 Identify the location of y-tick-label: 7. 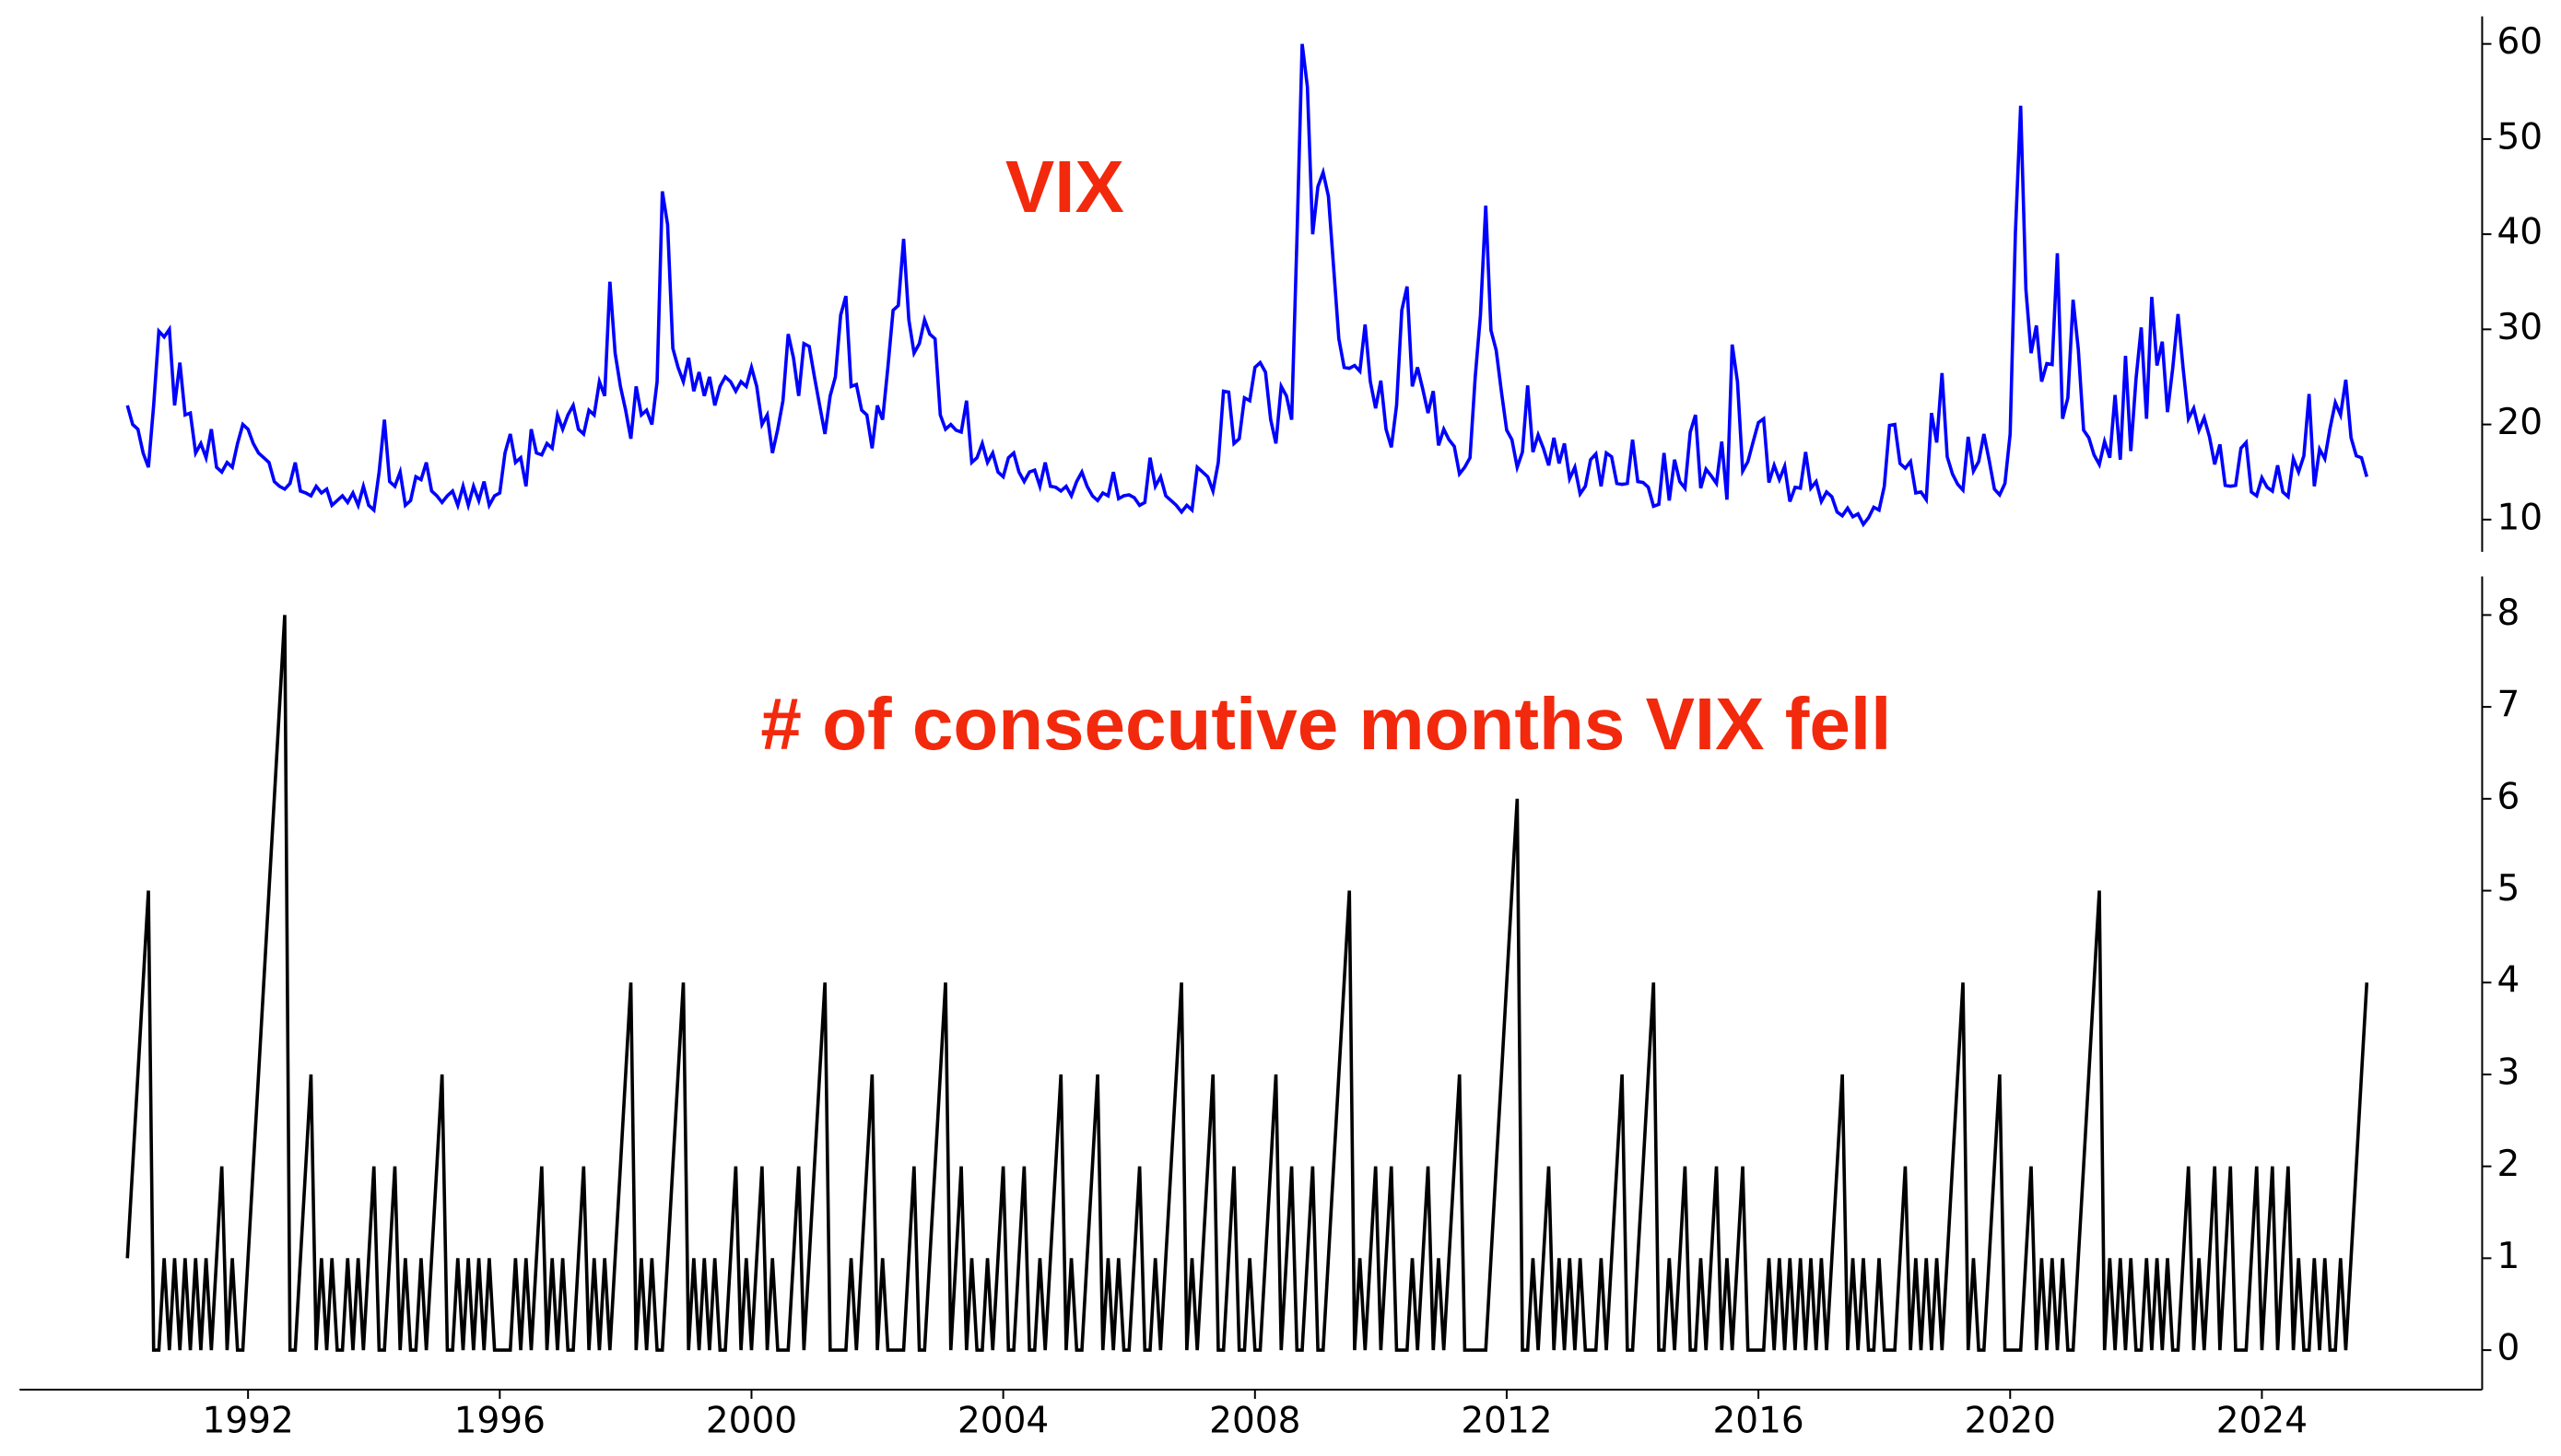
(2508, 705).